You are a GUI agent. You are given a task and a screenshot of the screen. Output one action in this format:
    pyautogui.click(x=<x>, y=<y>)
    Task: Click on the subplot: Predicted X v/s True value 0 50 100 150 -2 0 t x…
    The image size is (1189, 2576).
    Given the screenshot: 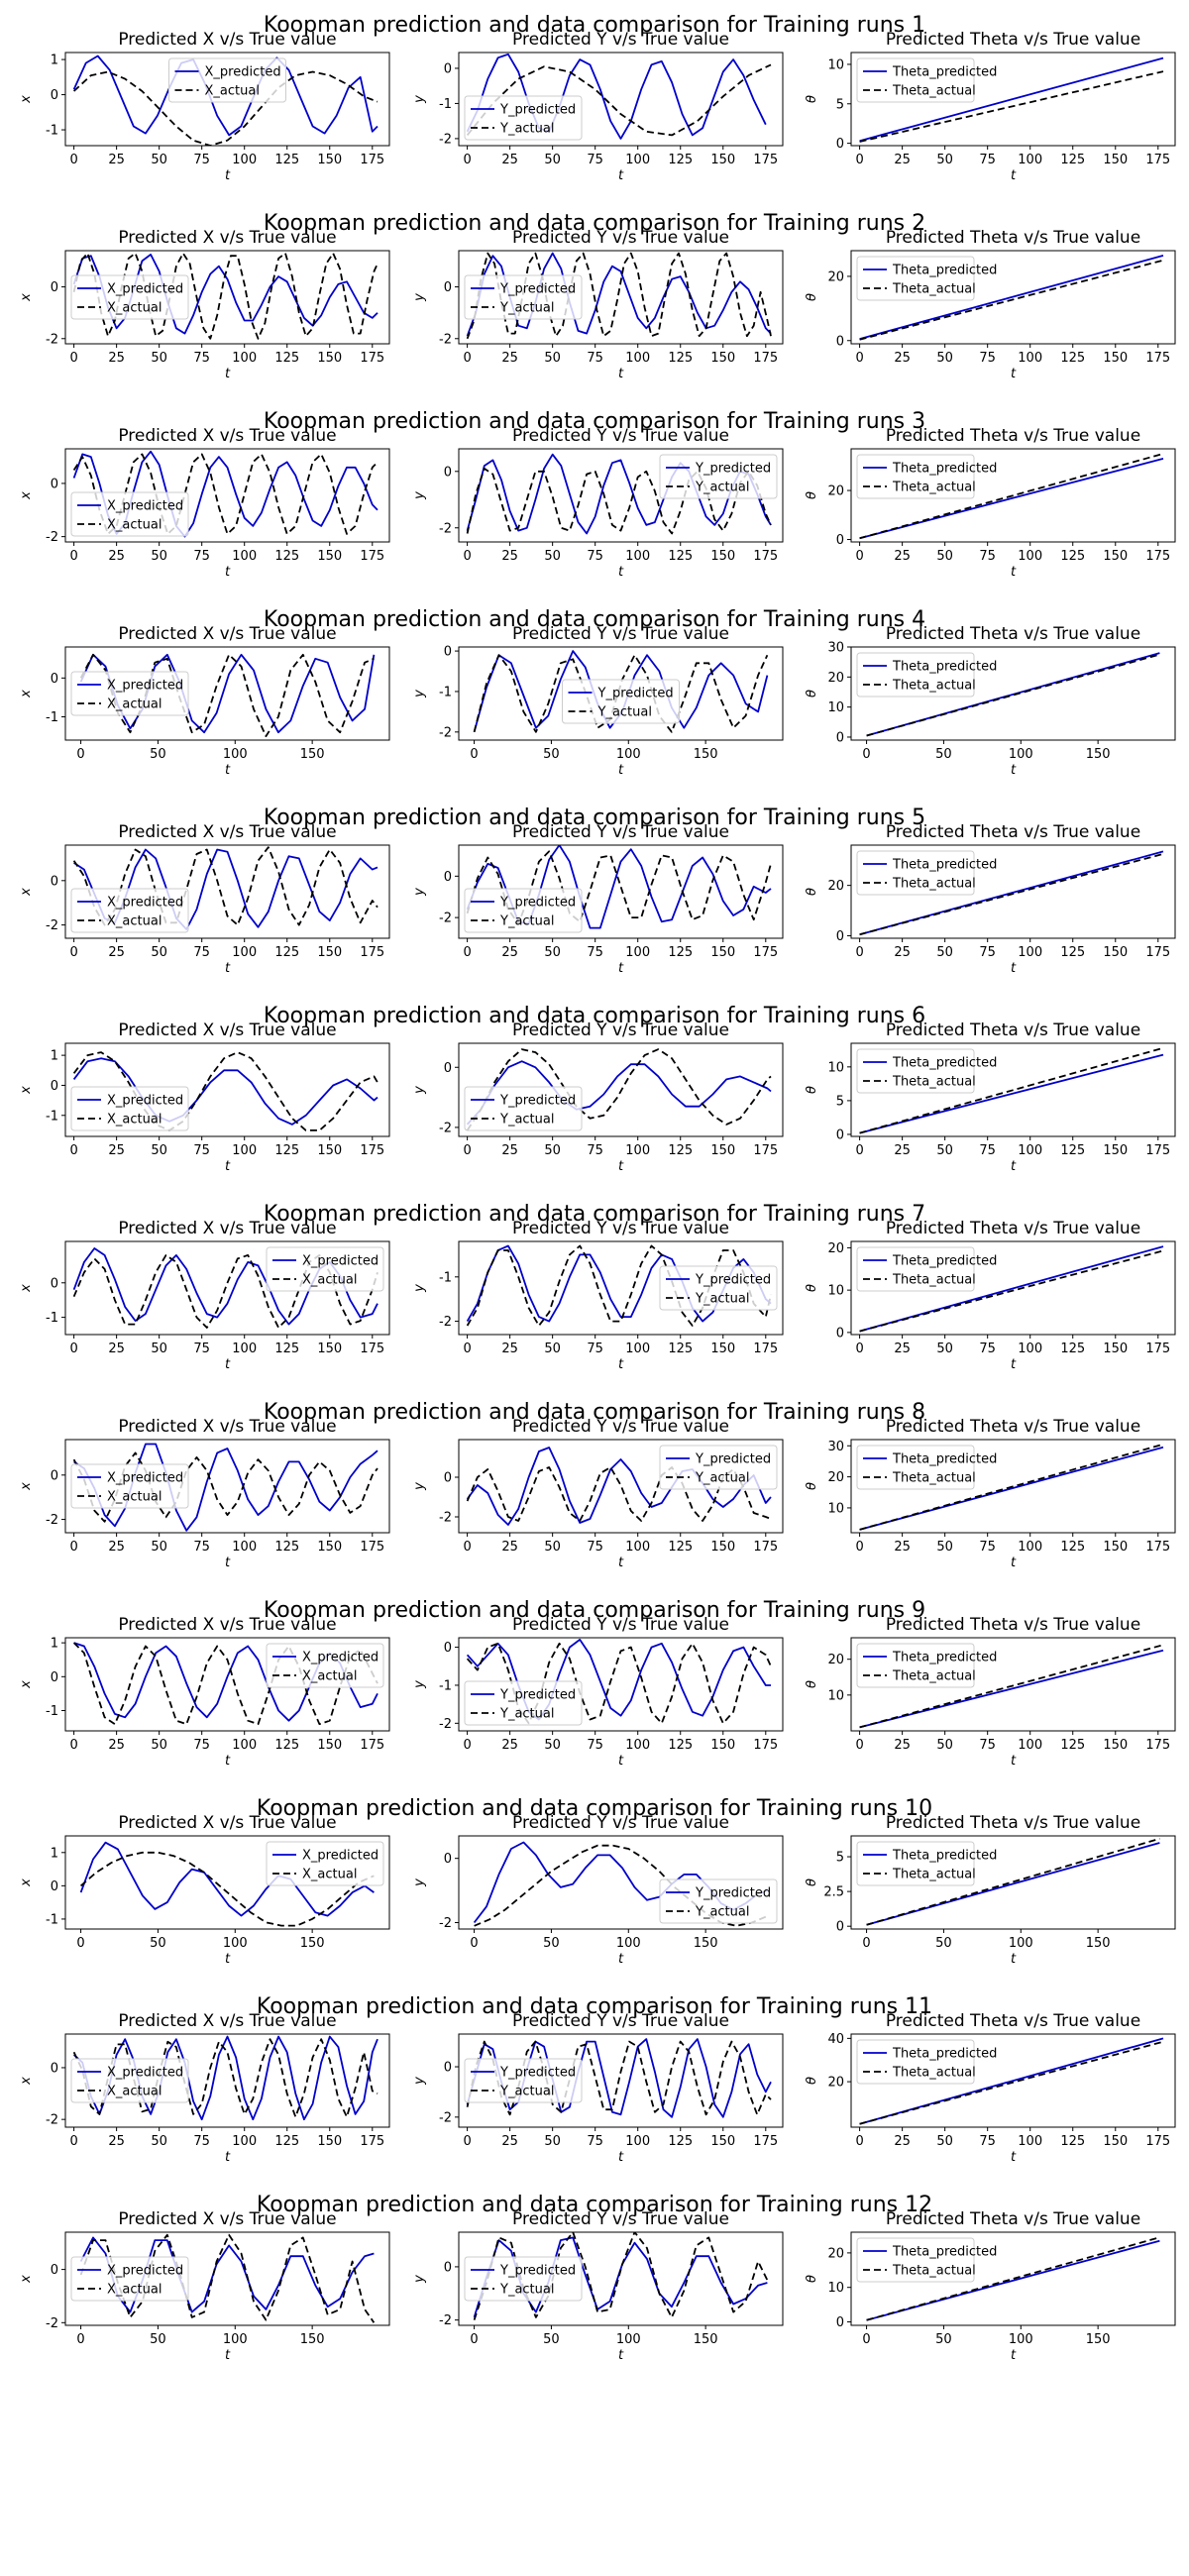 What is the action you would take?
    pyautogui.click(x=204, y=2286)
    